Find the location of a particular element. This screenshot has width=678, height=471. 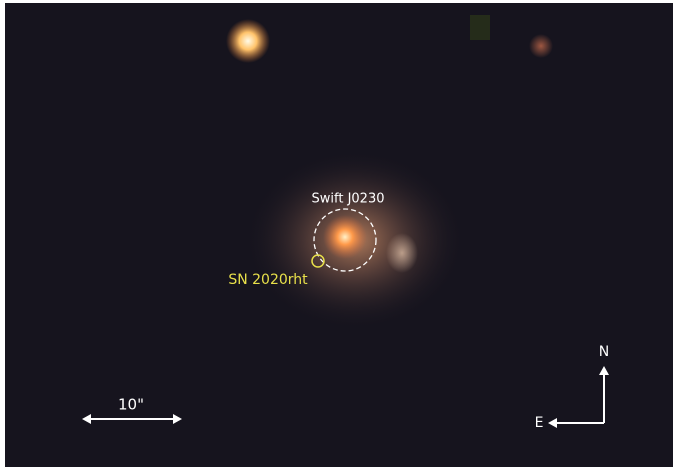

spiral-arm-knot is located at coordinates (402, 253).